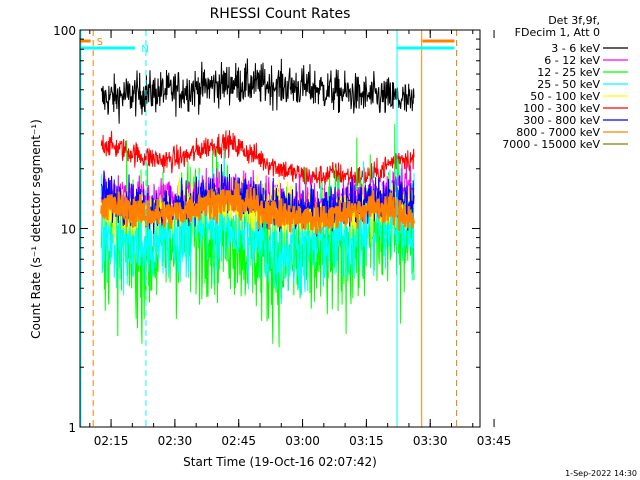  I want to click on y-tick-label: 1, so click(72, 428).